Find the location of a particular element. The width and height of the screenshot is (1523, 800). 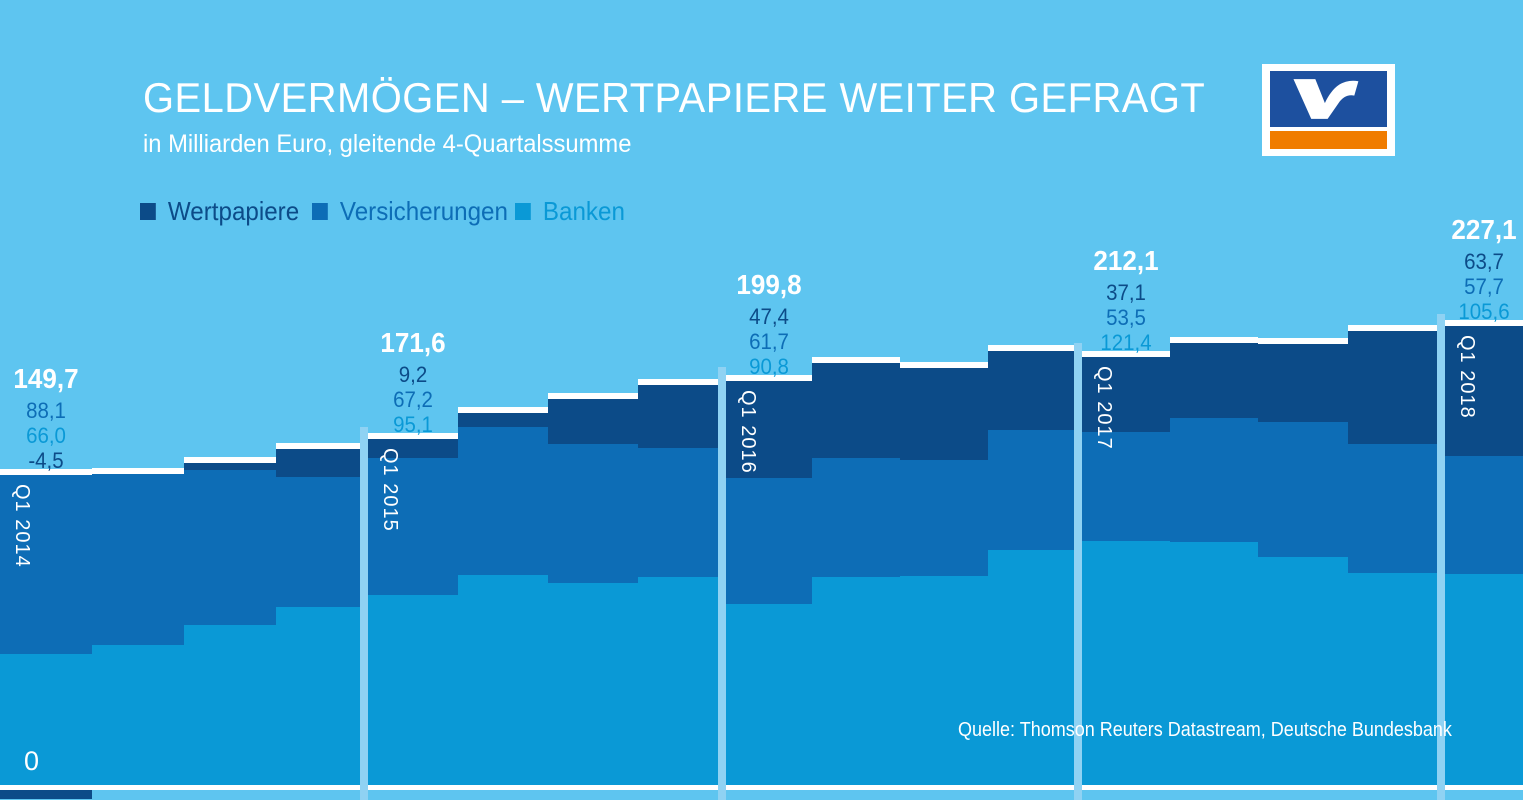

value-label-group-Q1-2014: 149,7 88,1 66,0 -4,5 is located at coordinates (62, 418).